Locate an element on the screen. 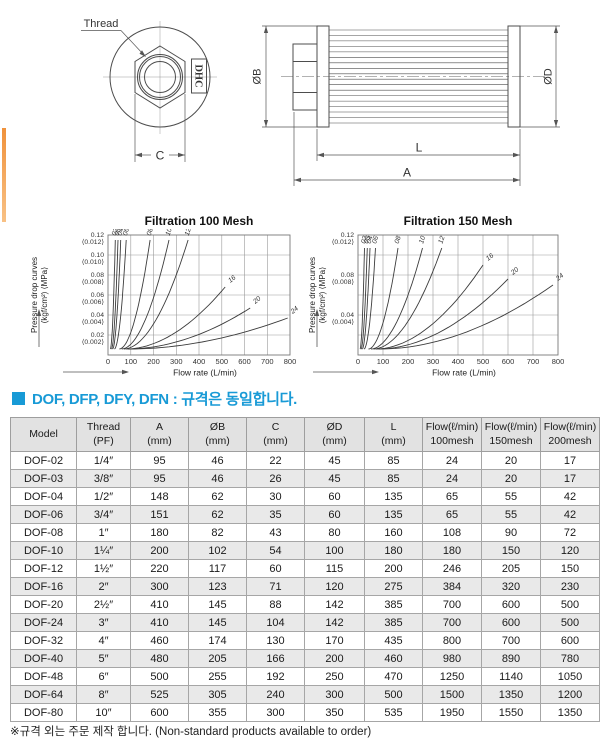  table-cell: 123 is located at coordinates (217, 586).